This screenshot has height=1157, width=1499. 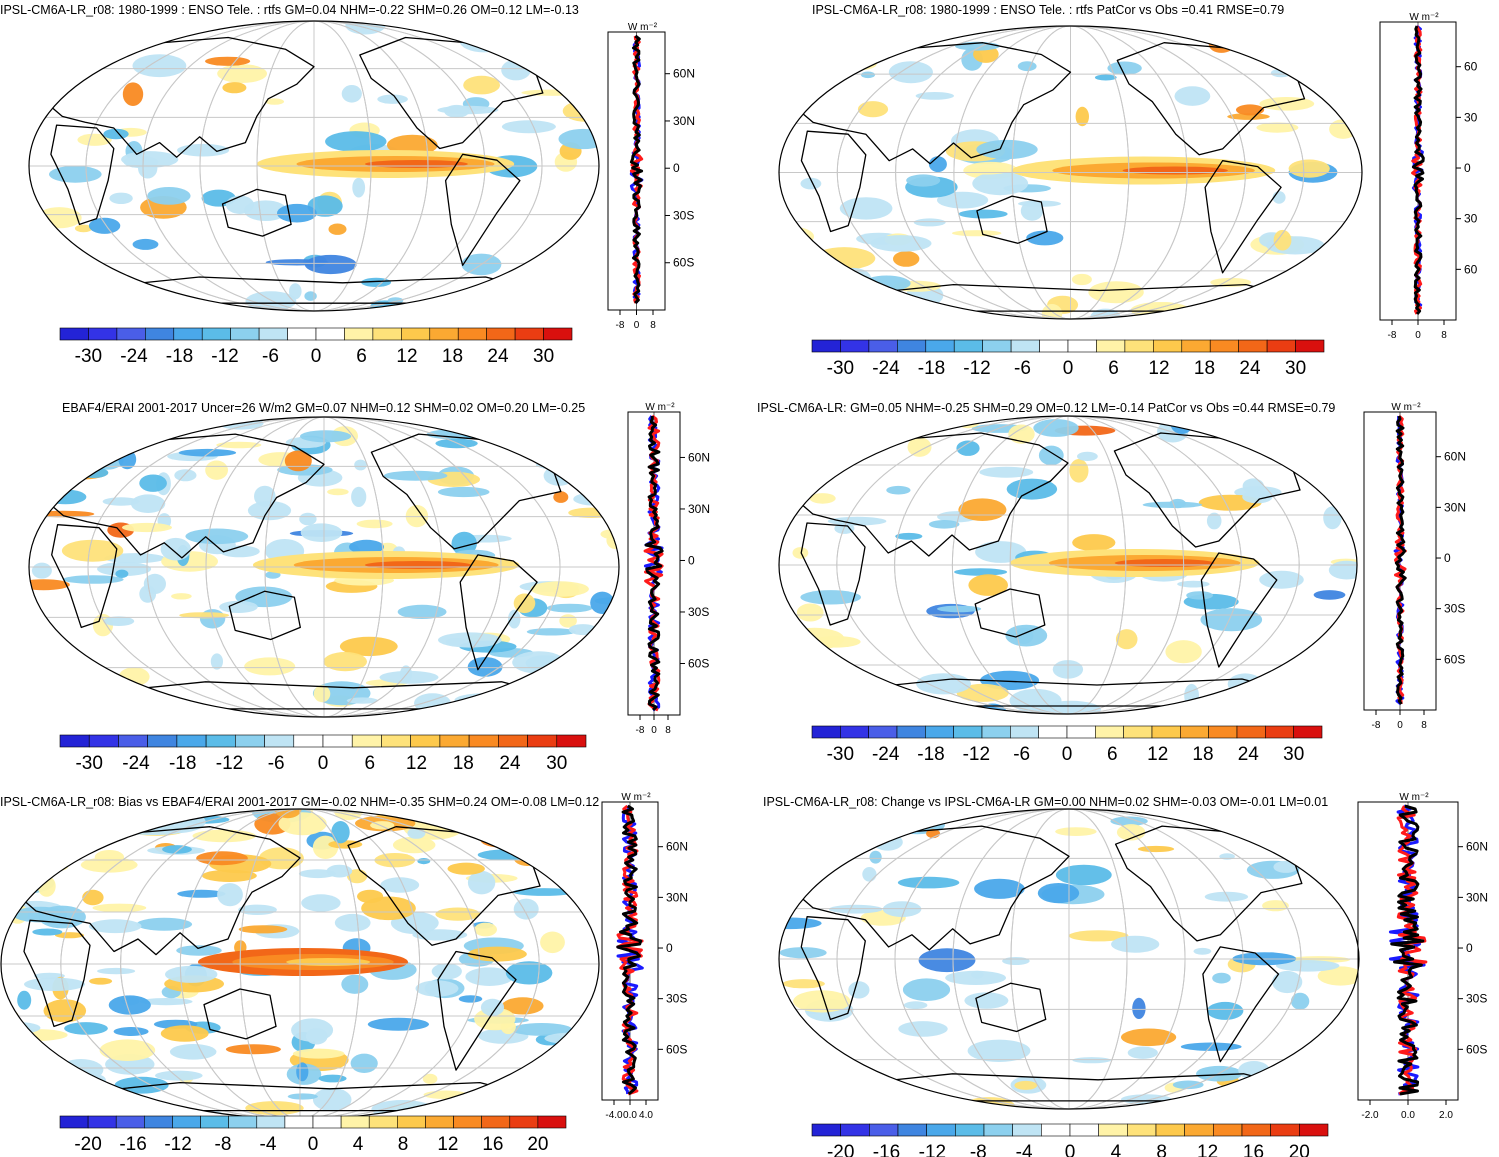 I want to click on equatorial-anomaly, so click(x=1175, y=170).